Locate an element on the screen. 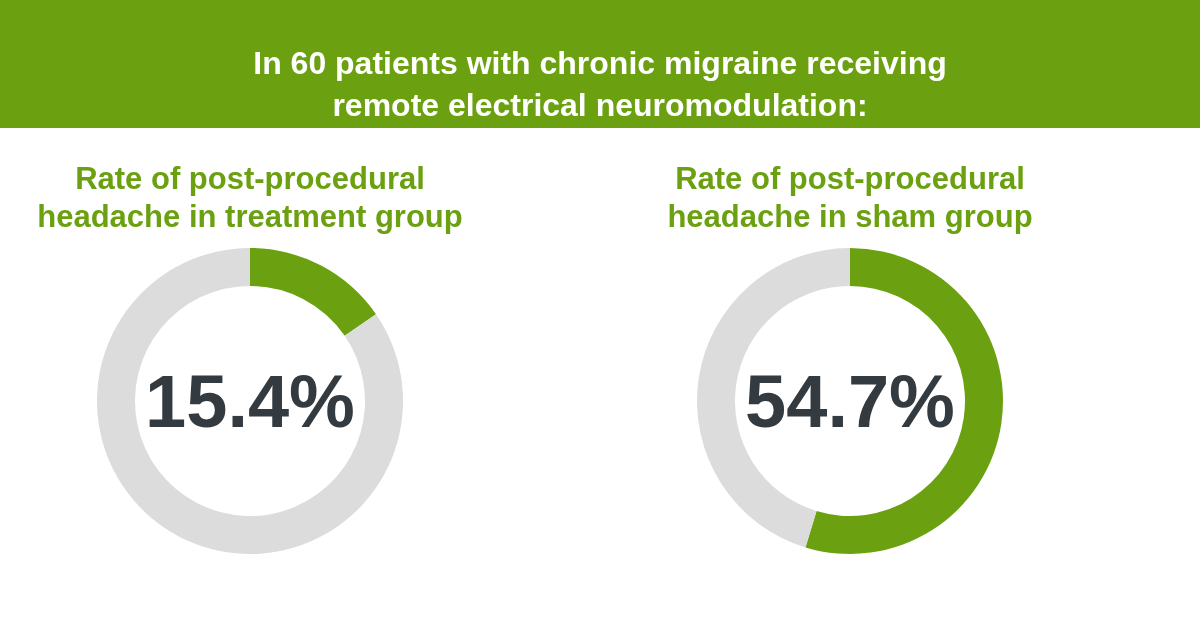 The height and width of the screenshot is (630, 1200). text: In 60 patients with chronic migraine receiving remote electrical neuromodulation: is located at coordinates (600, 84).